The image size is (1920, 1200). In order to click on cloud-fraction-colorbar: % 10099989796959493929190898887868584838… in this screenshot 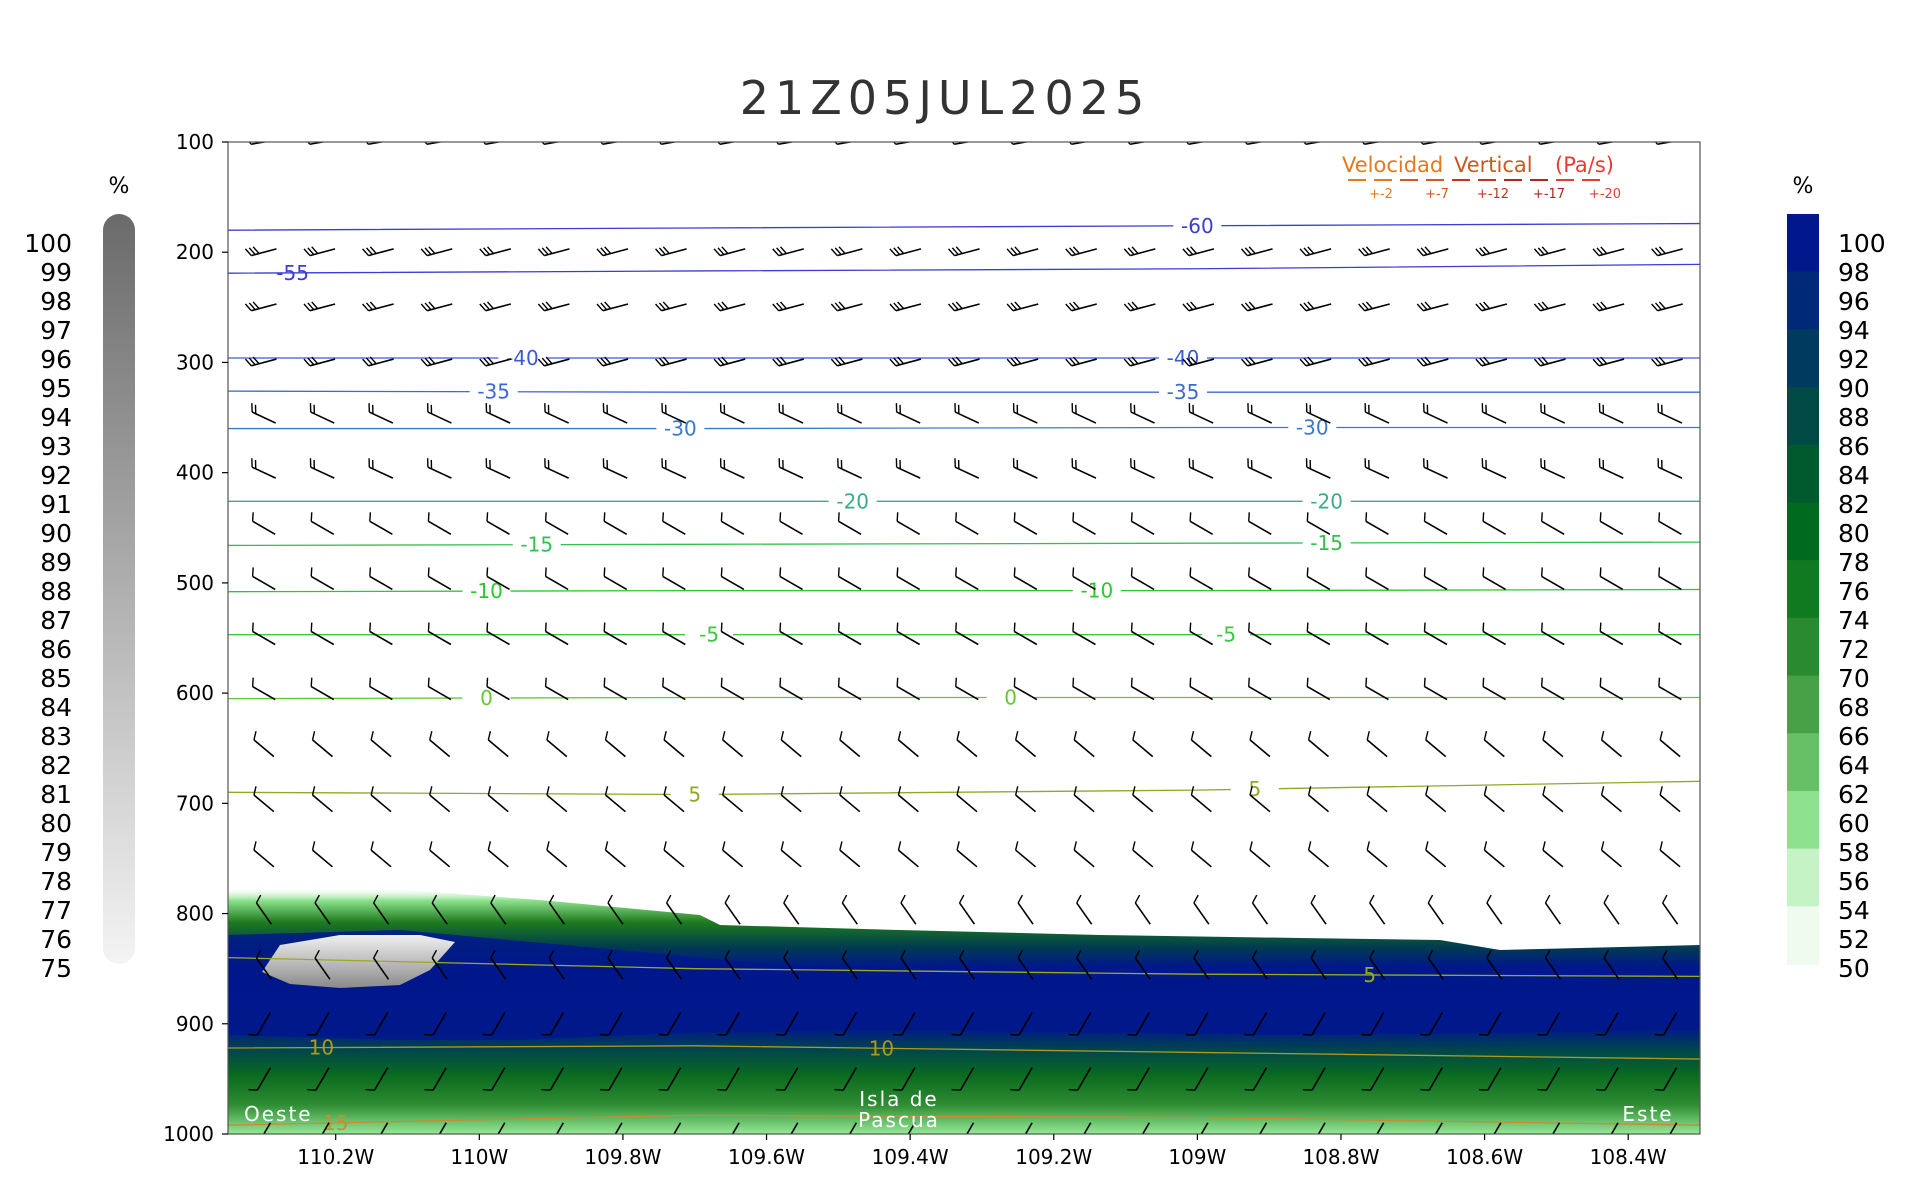, I will do `click(79, 578)`.